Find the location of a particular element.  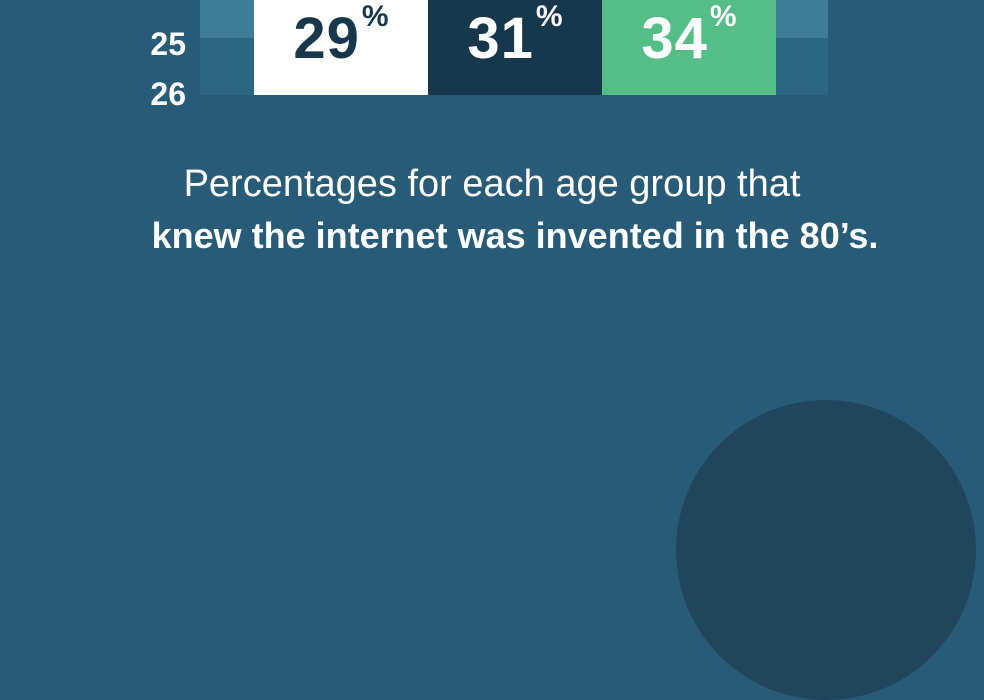

row-label-26: 26 is located at coordinates (168, 94).